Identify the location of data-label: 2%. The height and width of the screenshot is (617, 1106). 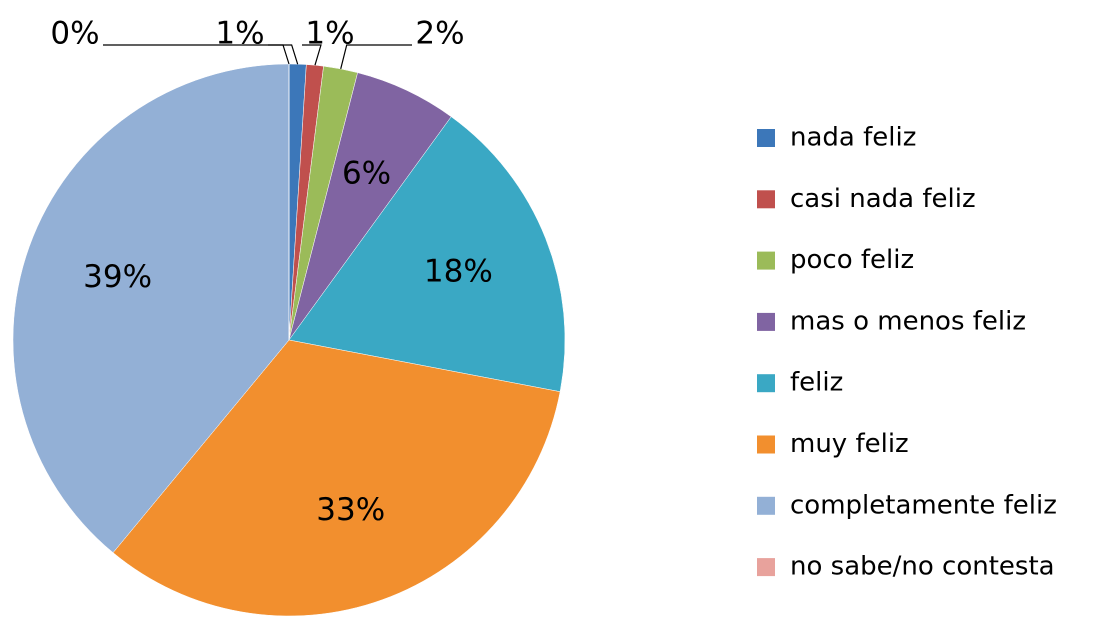
(439, 34).